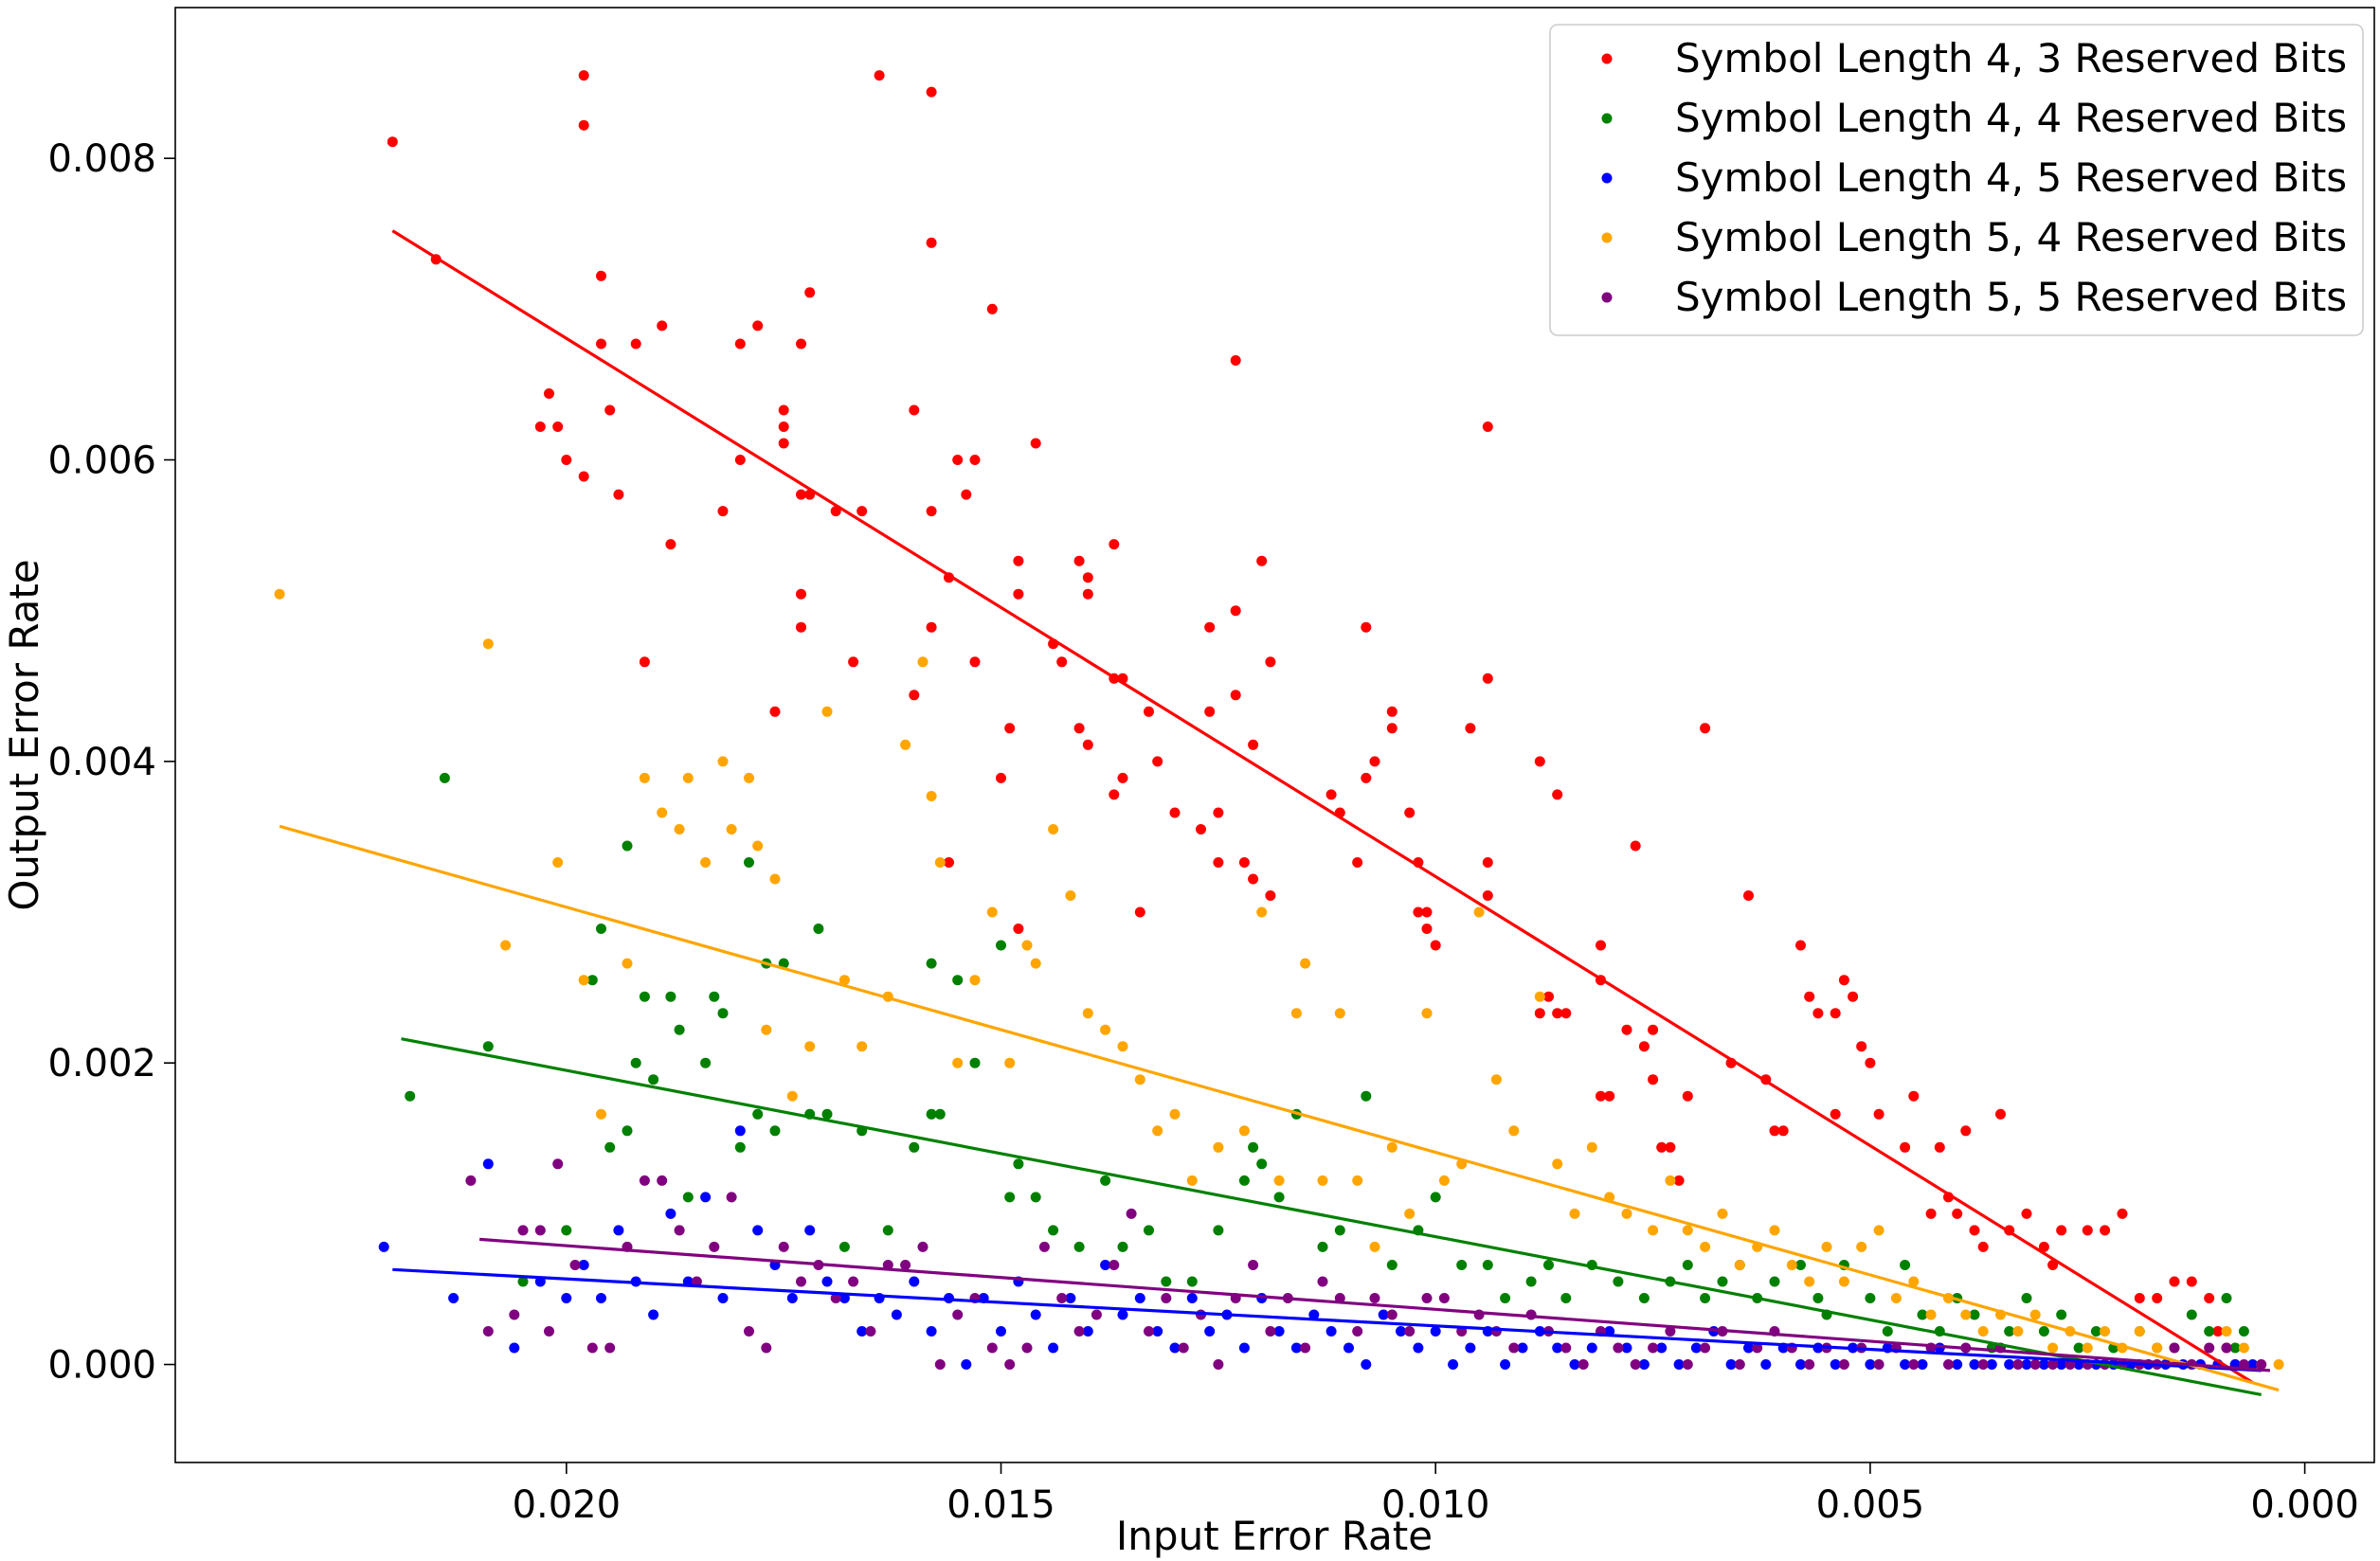 This screenshot has height=1561, width=2380. I want to click on legend-label-series-5: Symbol Length 5, 5 Reserved Bits, so click(2011, 297).